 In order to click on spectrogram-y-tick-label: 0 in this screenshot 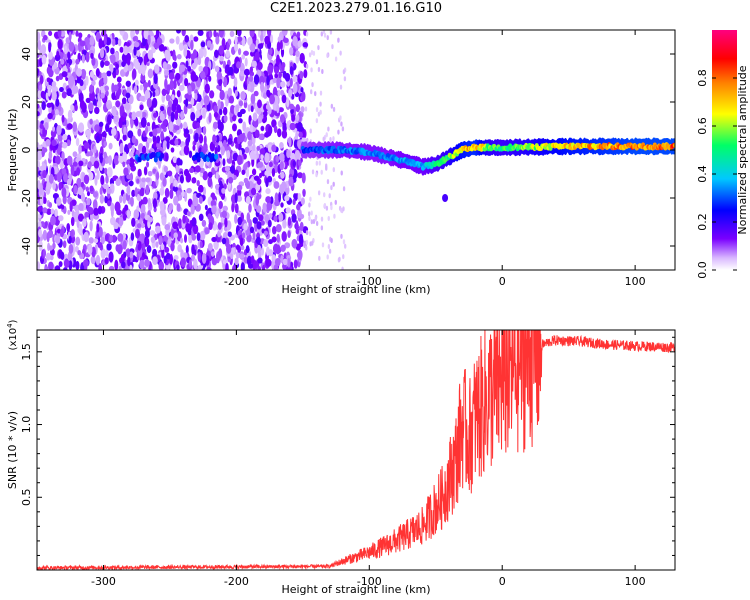, I will do `click(26, 150)`.